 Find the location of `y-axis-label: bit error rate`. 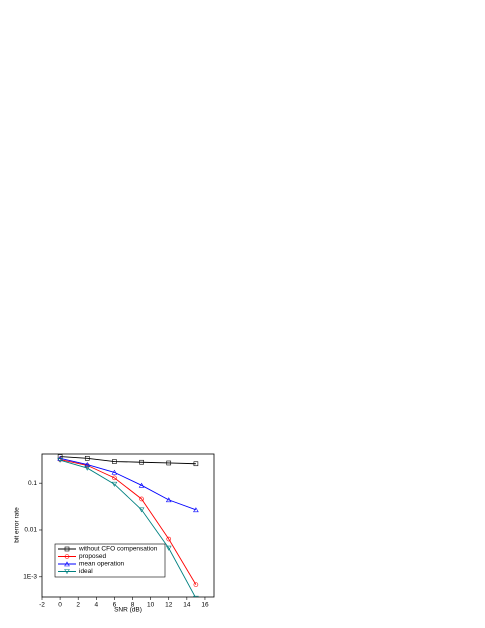

y-axis-label: bit error rate is located at coordinates (17, 525).